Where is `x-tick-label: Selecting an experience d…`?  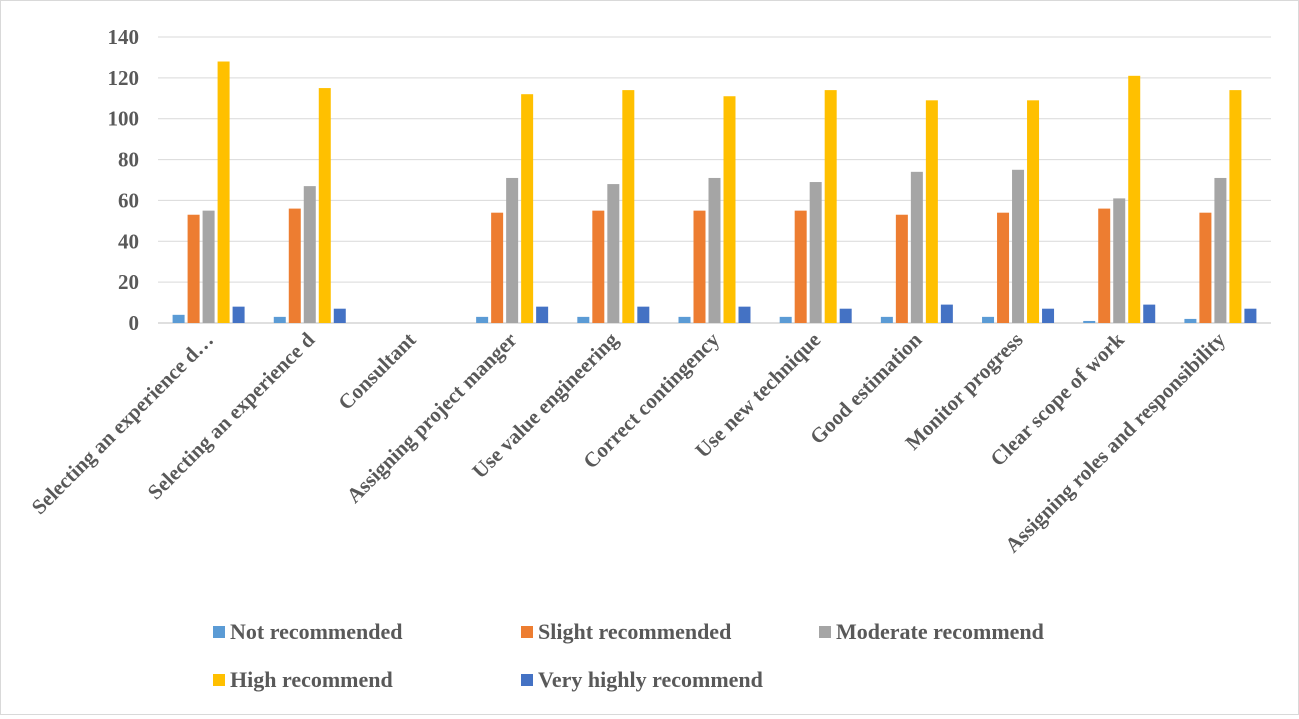
x-tick-label: Selecting an experience d… is located at coordinates (122, 423).